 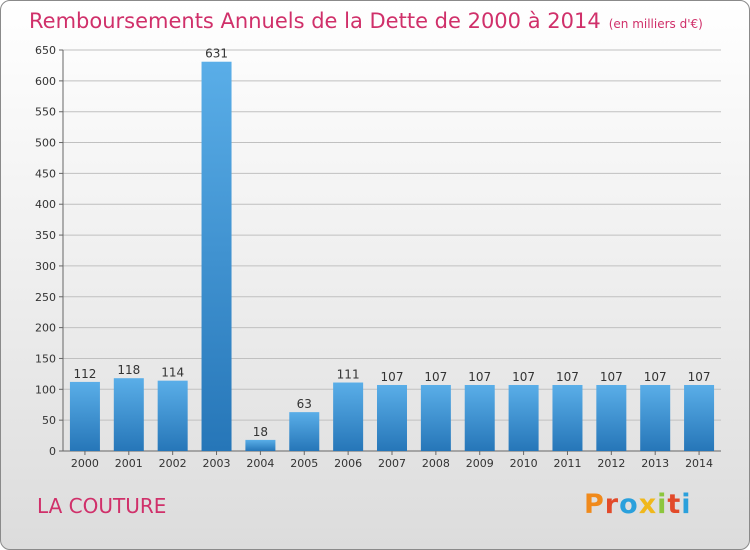 I want to click on data-label: 631, so click(x=216, y=54).